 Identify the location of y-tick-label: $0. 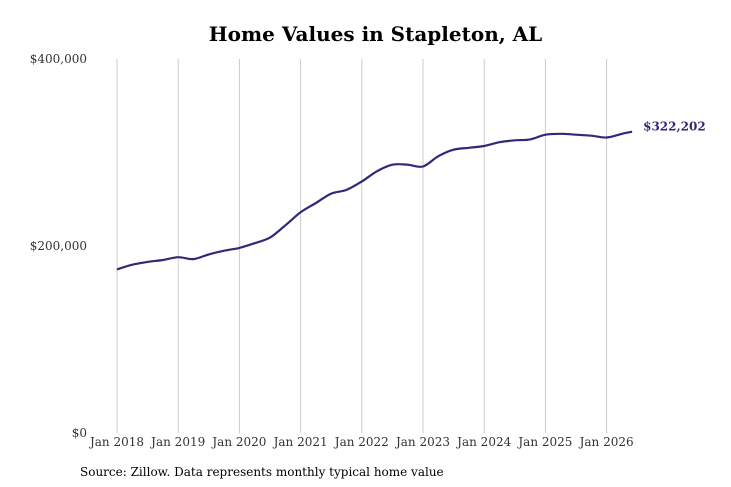
(79, 433).